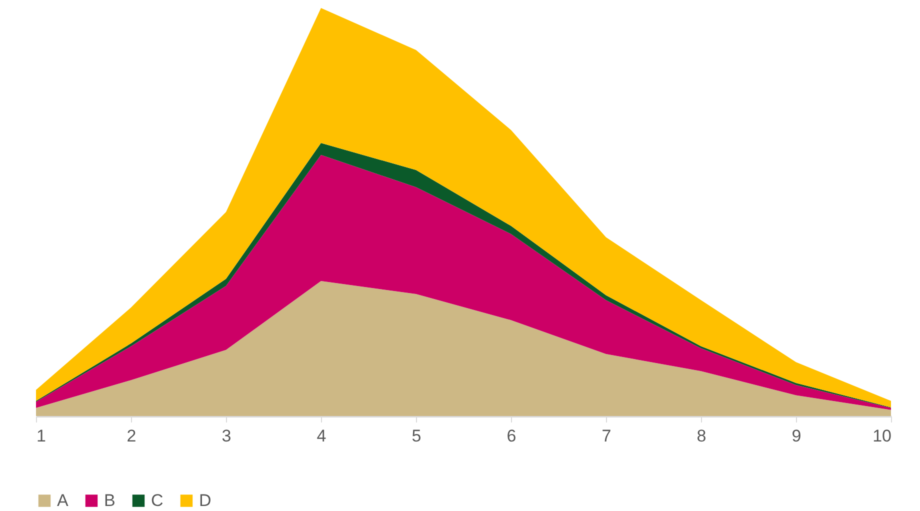 This screenshot has width=920, height=511. I want to click on legend-label: C, so click(157, 500).